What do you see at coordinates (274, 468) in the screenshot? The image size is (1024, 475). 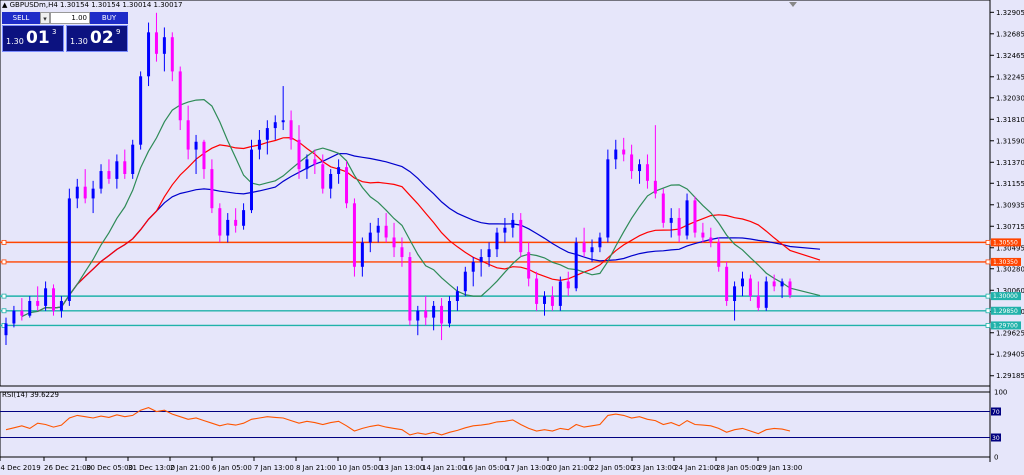 I see `time-tick-label: 7 Jan 13:00` at bounding box center [274, 468].